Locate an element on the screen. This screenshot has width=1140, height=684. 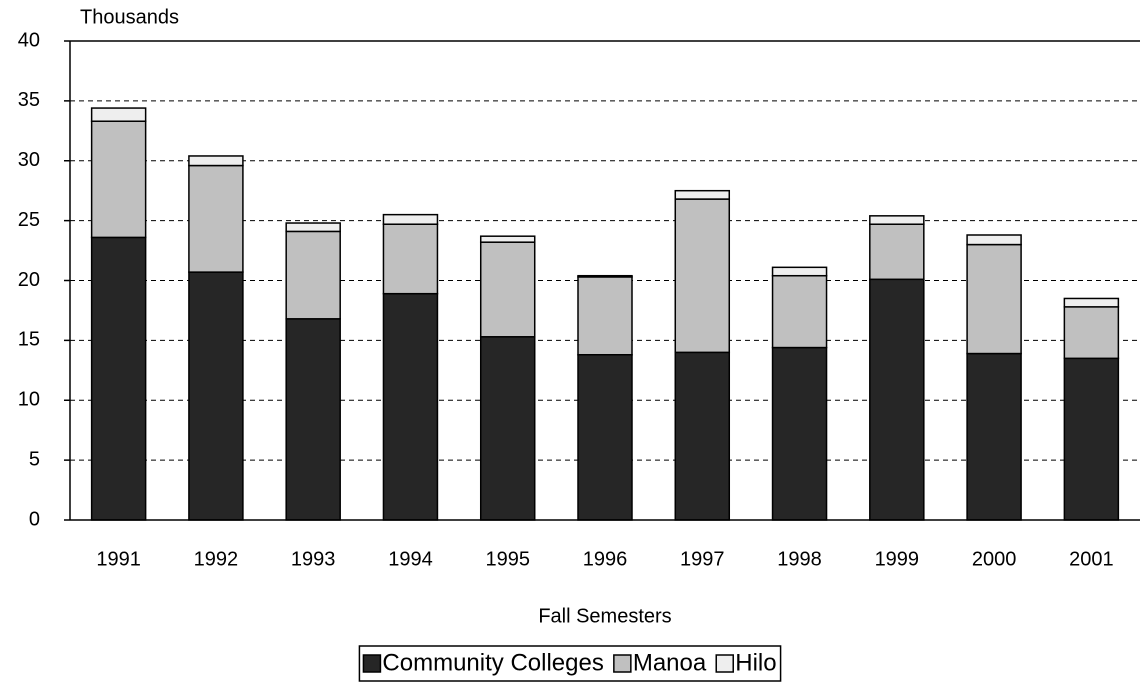
x-tick-label: 1996 is located at coordinates (605, 559).